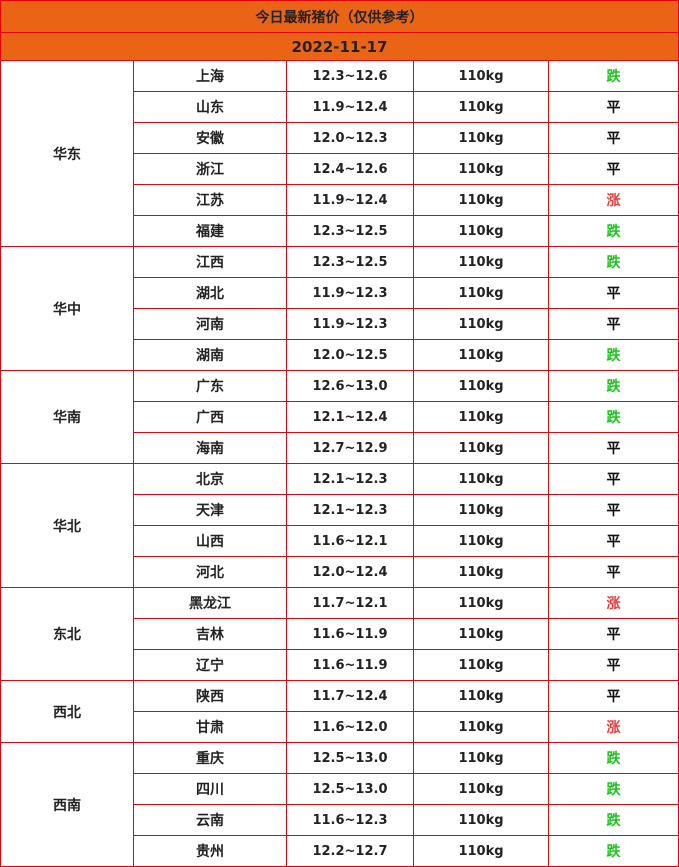  What do you see at coordinates (210, 138) in the screenshot?
I see `province-cell: 安徽` at bounding box center [210, 138].